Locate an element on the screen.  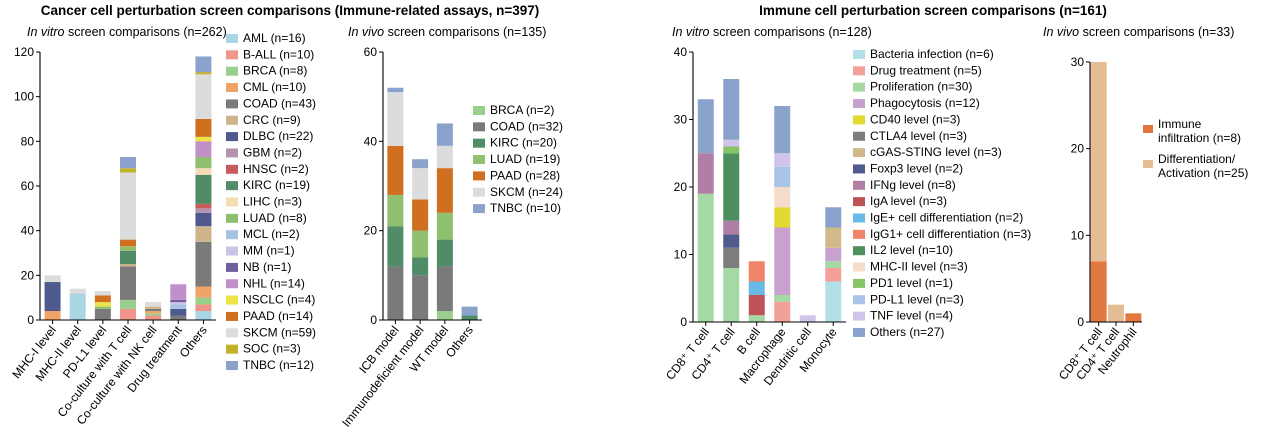
cancer-in-vitro-bar-pd-l1-level-skcm is located at coordinates (102, 293).